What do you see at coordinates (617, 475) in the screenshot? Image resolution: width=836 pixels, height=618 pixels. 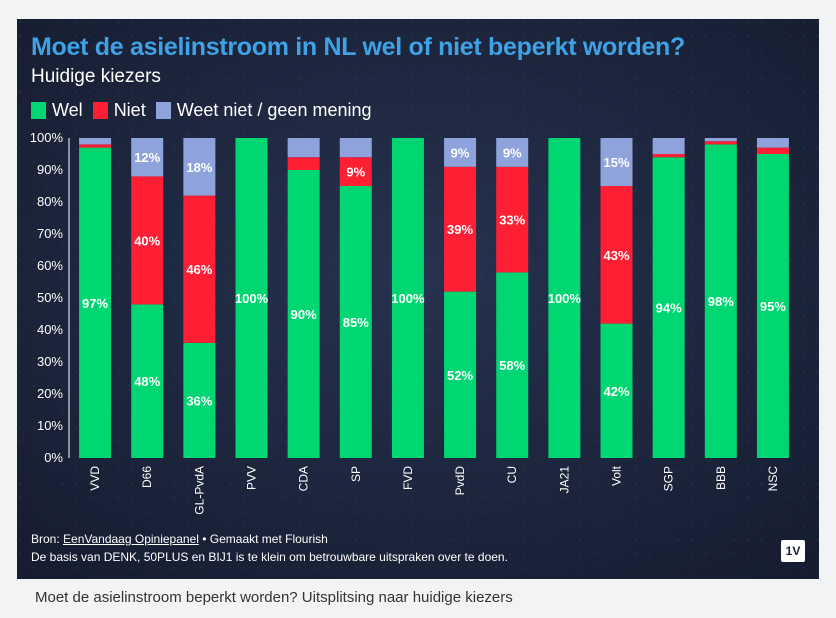 I see `x-tick-label-volt: Volt` at bounding box center [617, 475].